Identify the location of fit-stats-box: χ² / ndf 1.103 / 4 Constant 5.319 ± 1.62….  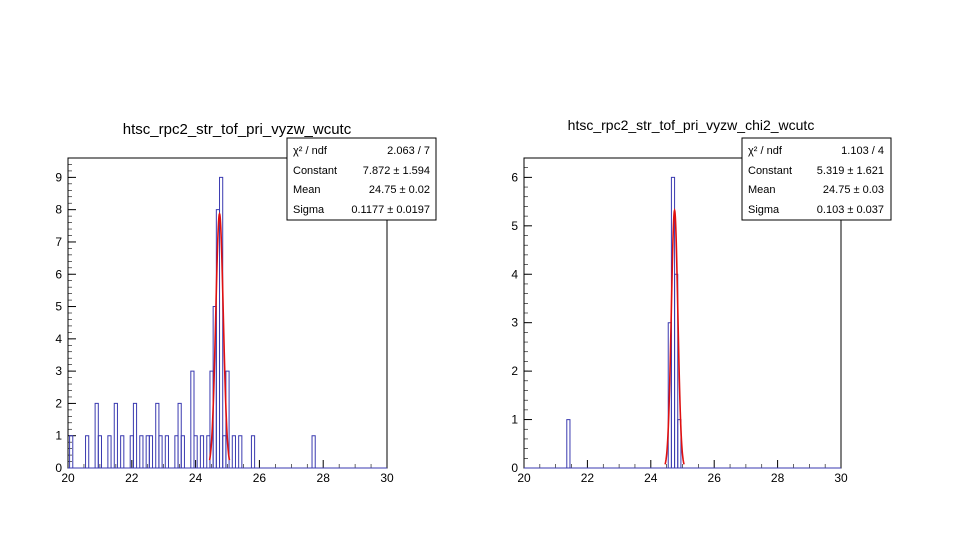
(816, 179).